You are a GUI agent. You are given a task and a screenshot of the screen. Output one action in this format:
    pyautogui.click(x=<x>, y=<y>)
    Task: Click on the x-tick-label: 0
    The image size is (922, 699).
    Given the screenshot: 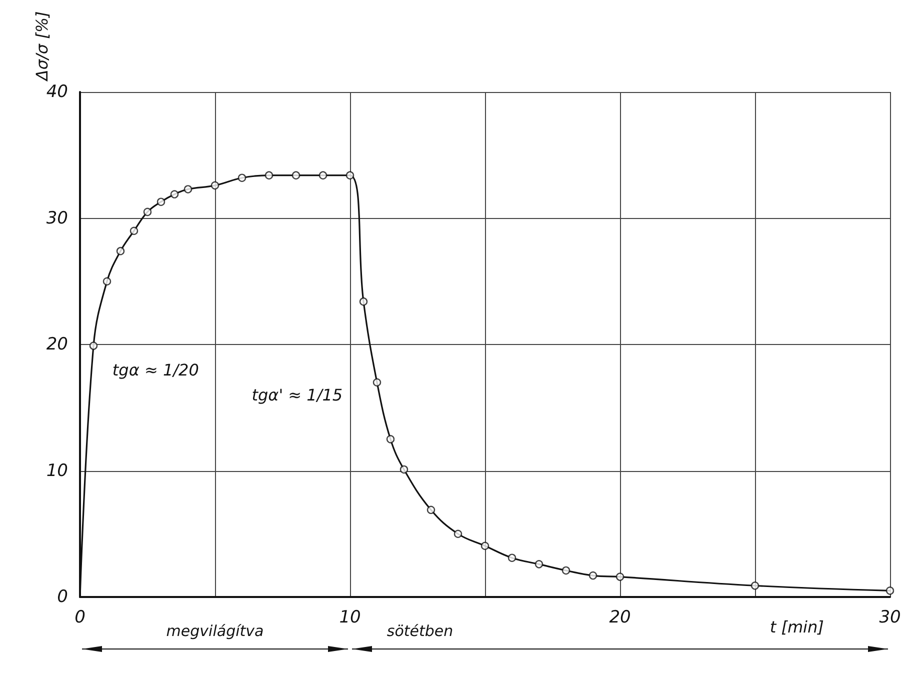 What is the action you would take?
    pyautogui.click(x=80, y=618)
    